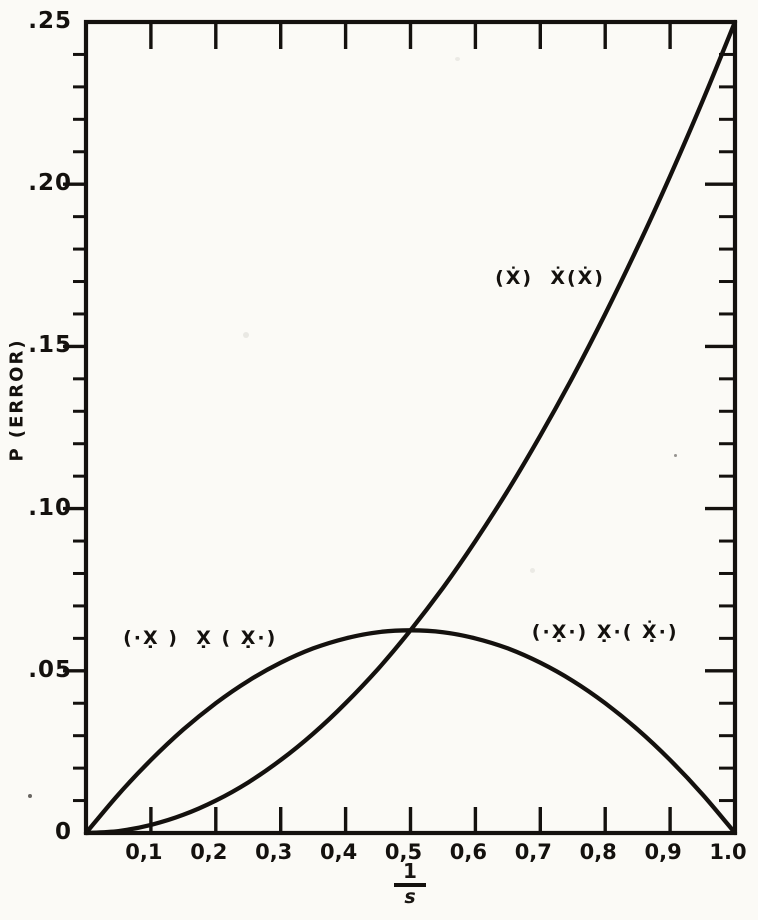  Describe the element at coordinates (663, 852) in the screenshot. I see `x-tick-label: 0,9` at that location.